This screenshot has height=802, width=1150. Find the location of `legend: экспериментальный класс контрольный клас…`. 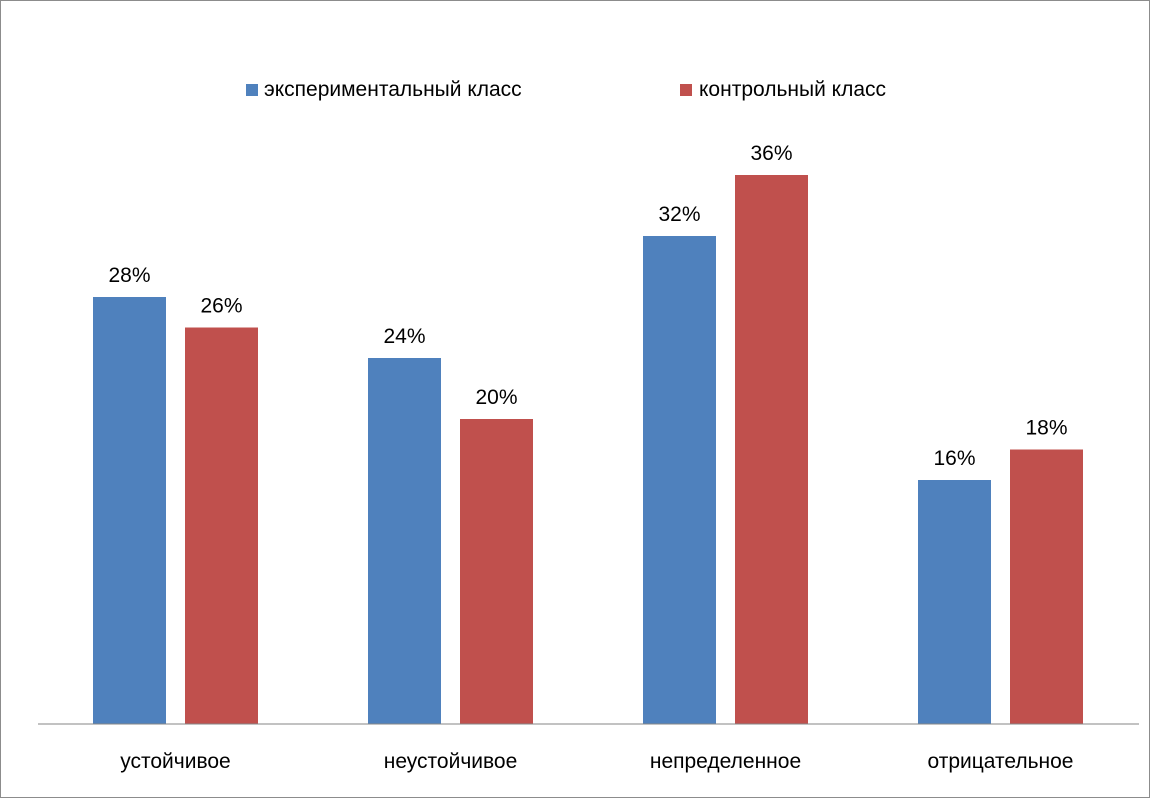

legend: экспериментальный класс контрольный клас… is located at coordinates (566, 89).